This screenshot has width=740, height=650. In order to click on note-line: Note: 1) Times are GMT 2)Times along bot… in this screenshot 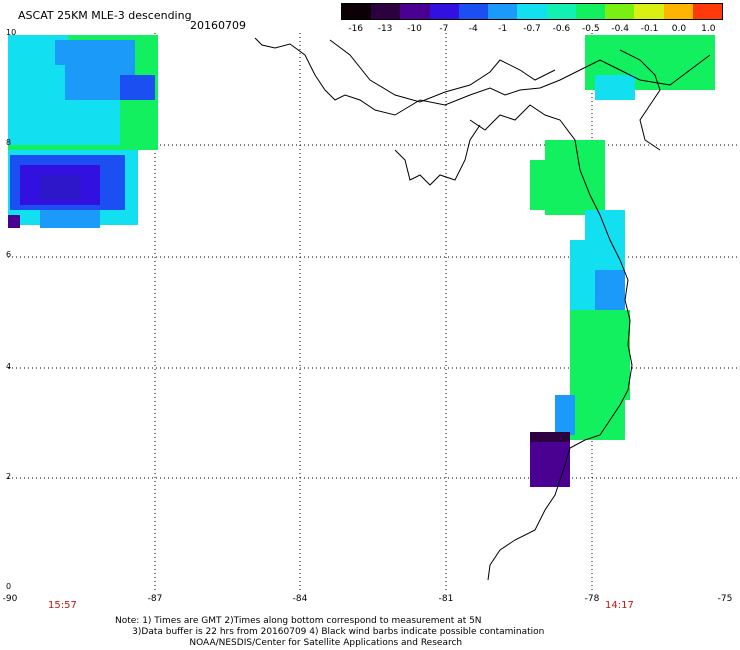, I will do `click(298, 621)`.